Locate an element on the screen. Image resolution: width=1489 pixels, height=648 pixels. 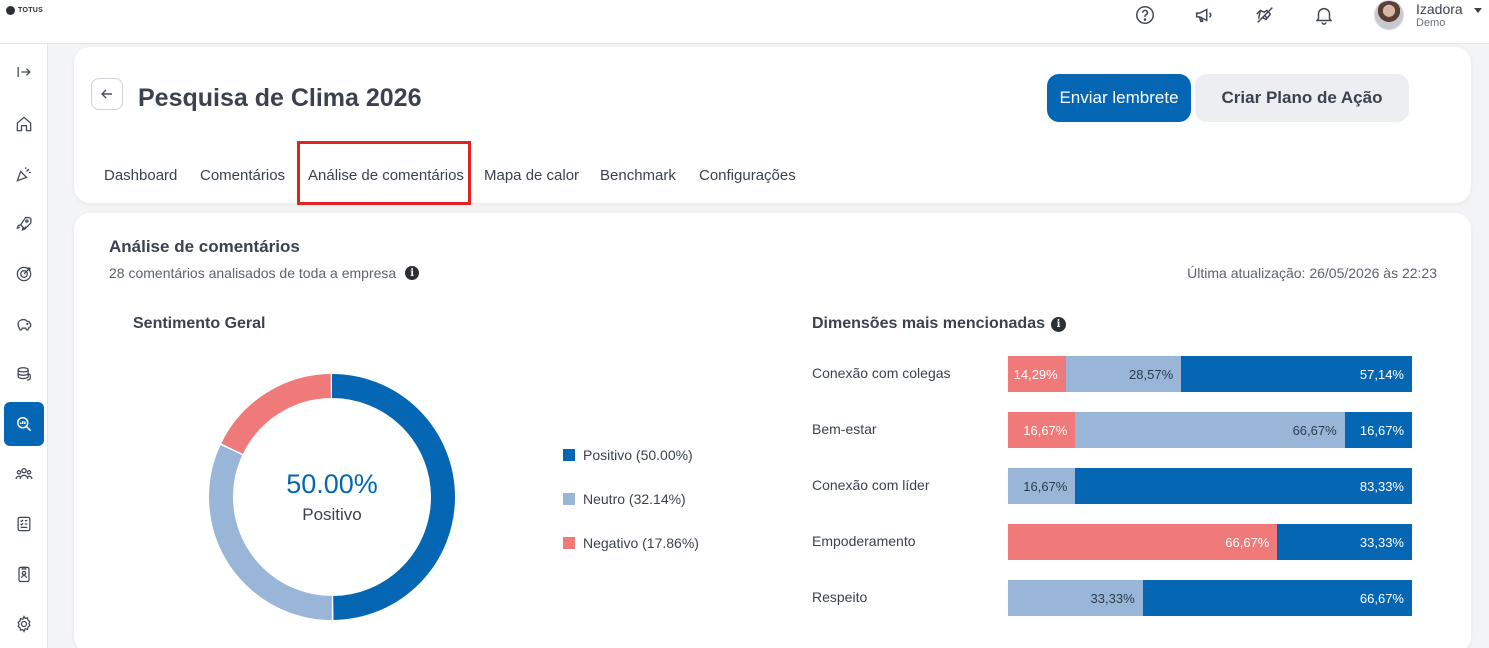
last-update-text: Última atualização: 26/05/2026 às 22:23 is located at coordinates (1312, 273).